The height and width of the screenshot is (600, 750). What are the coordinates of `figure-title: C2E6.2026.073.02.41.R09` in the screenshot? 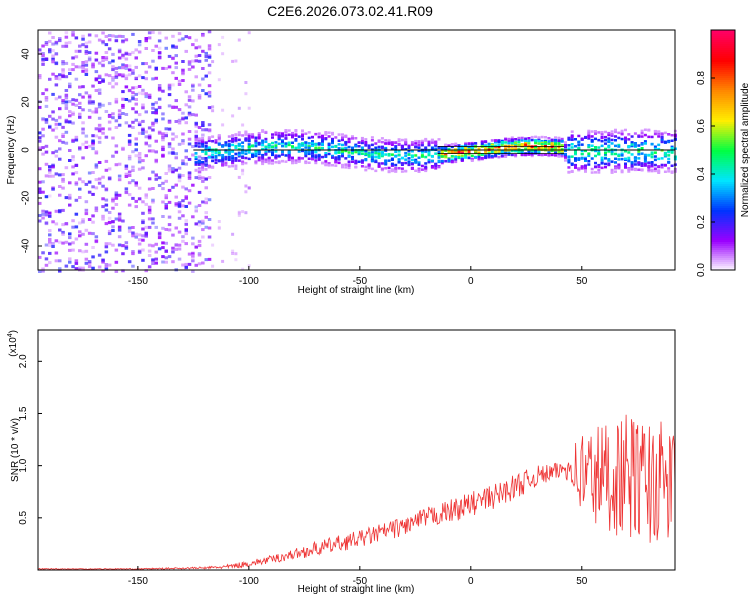 It's located at (350, 11).